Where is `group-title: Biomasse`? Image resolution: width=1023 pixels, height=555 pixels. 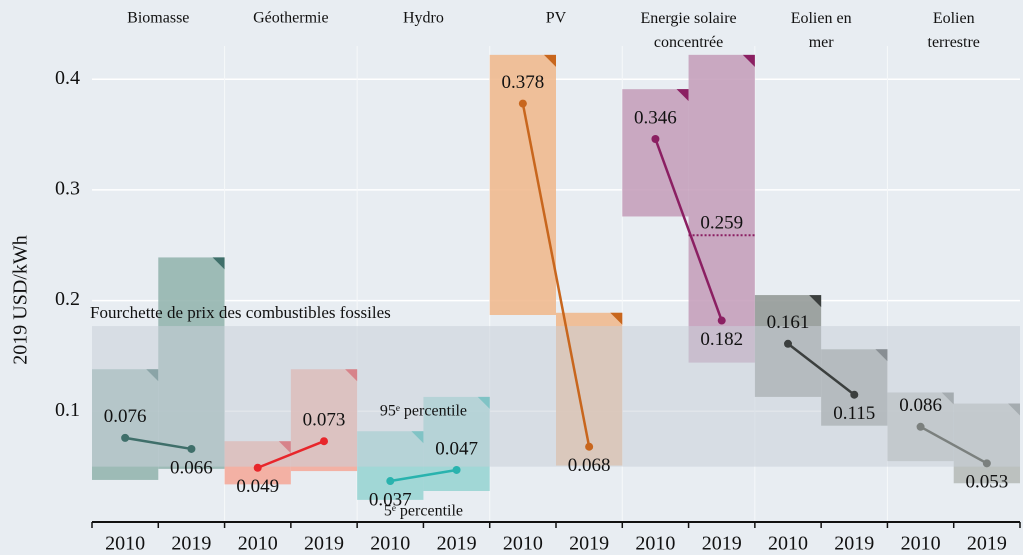 group-title: Biomasse is located at coordinates (158, 18).